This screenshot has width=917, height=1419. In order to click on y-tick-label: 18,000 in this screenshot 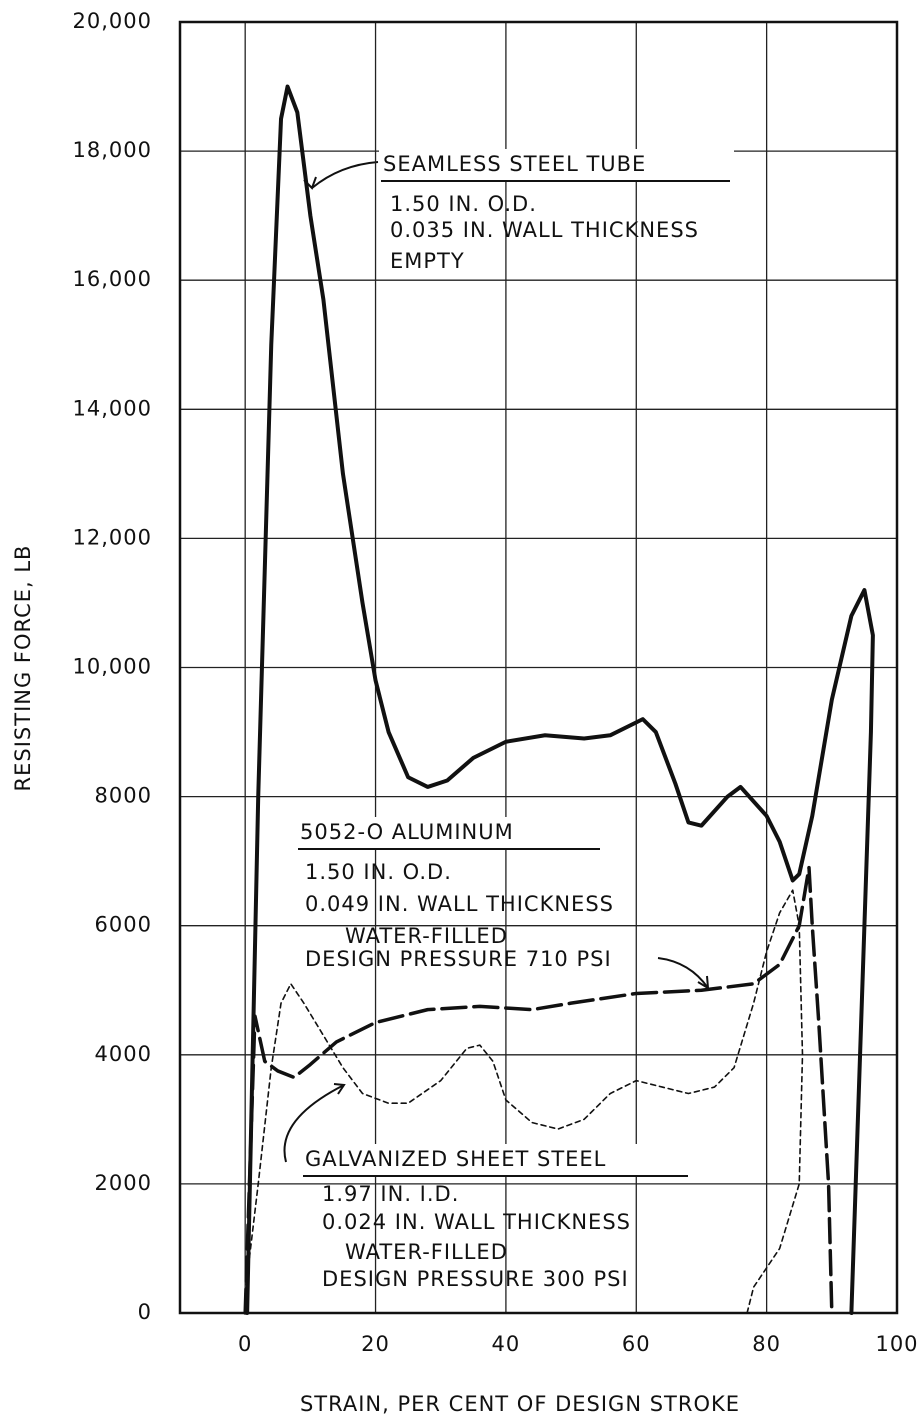, I will do `click(112, 150)`.